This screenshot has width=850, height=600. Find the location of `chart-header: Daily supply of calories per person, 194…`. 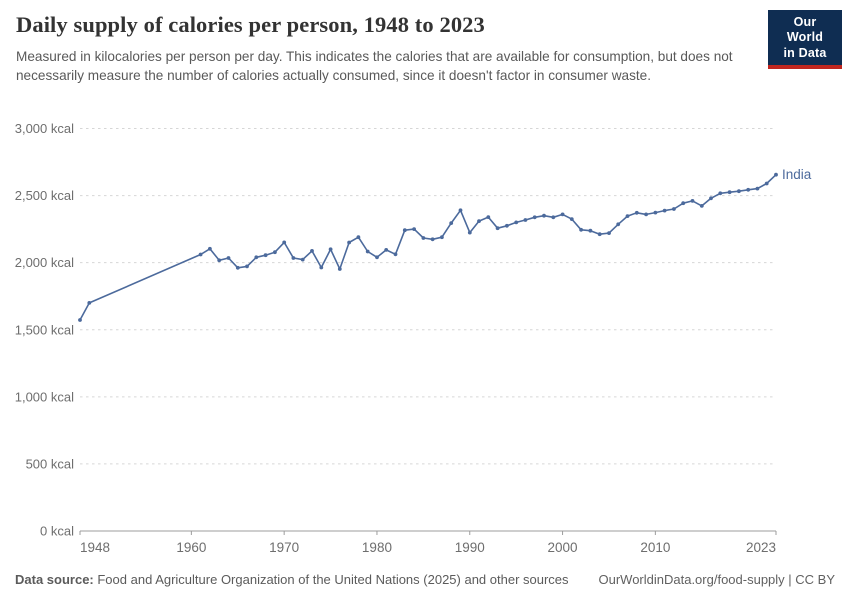

chart-header: Daily supply of calories per person, 194… is located at coordinates (386, 49).